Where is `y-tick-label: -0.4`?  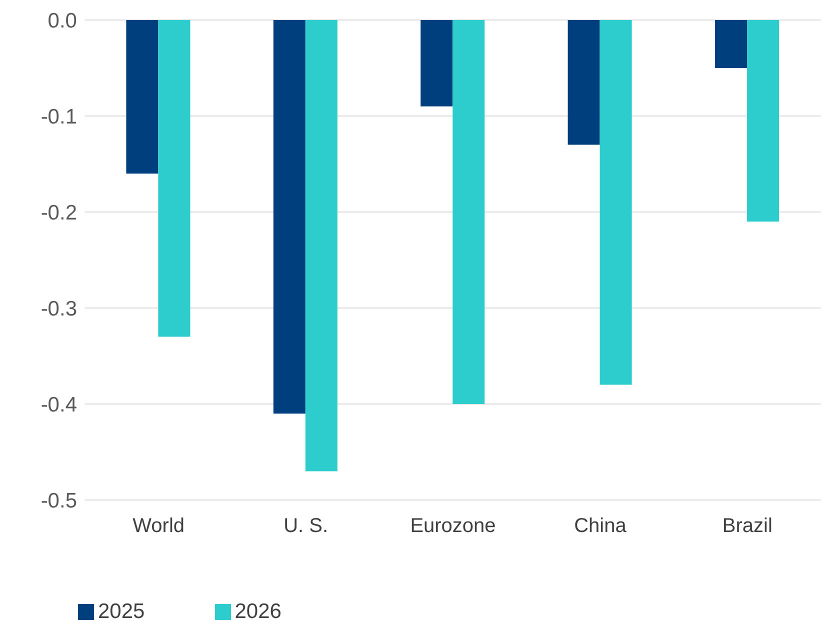
y-tick-label: -0.4 is located at coordinates (59, 404).